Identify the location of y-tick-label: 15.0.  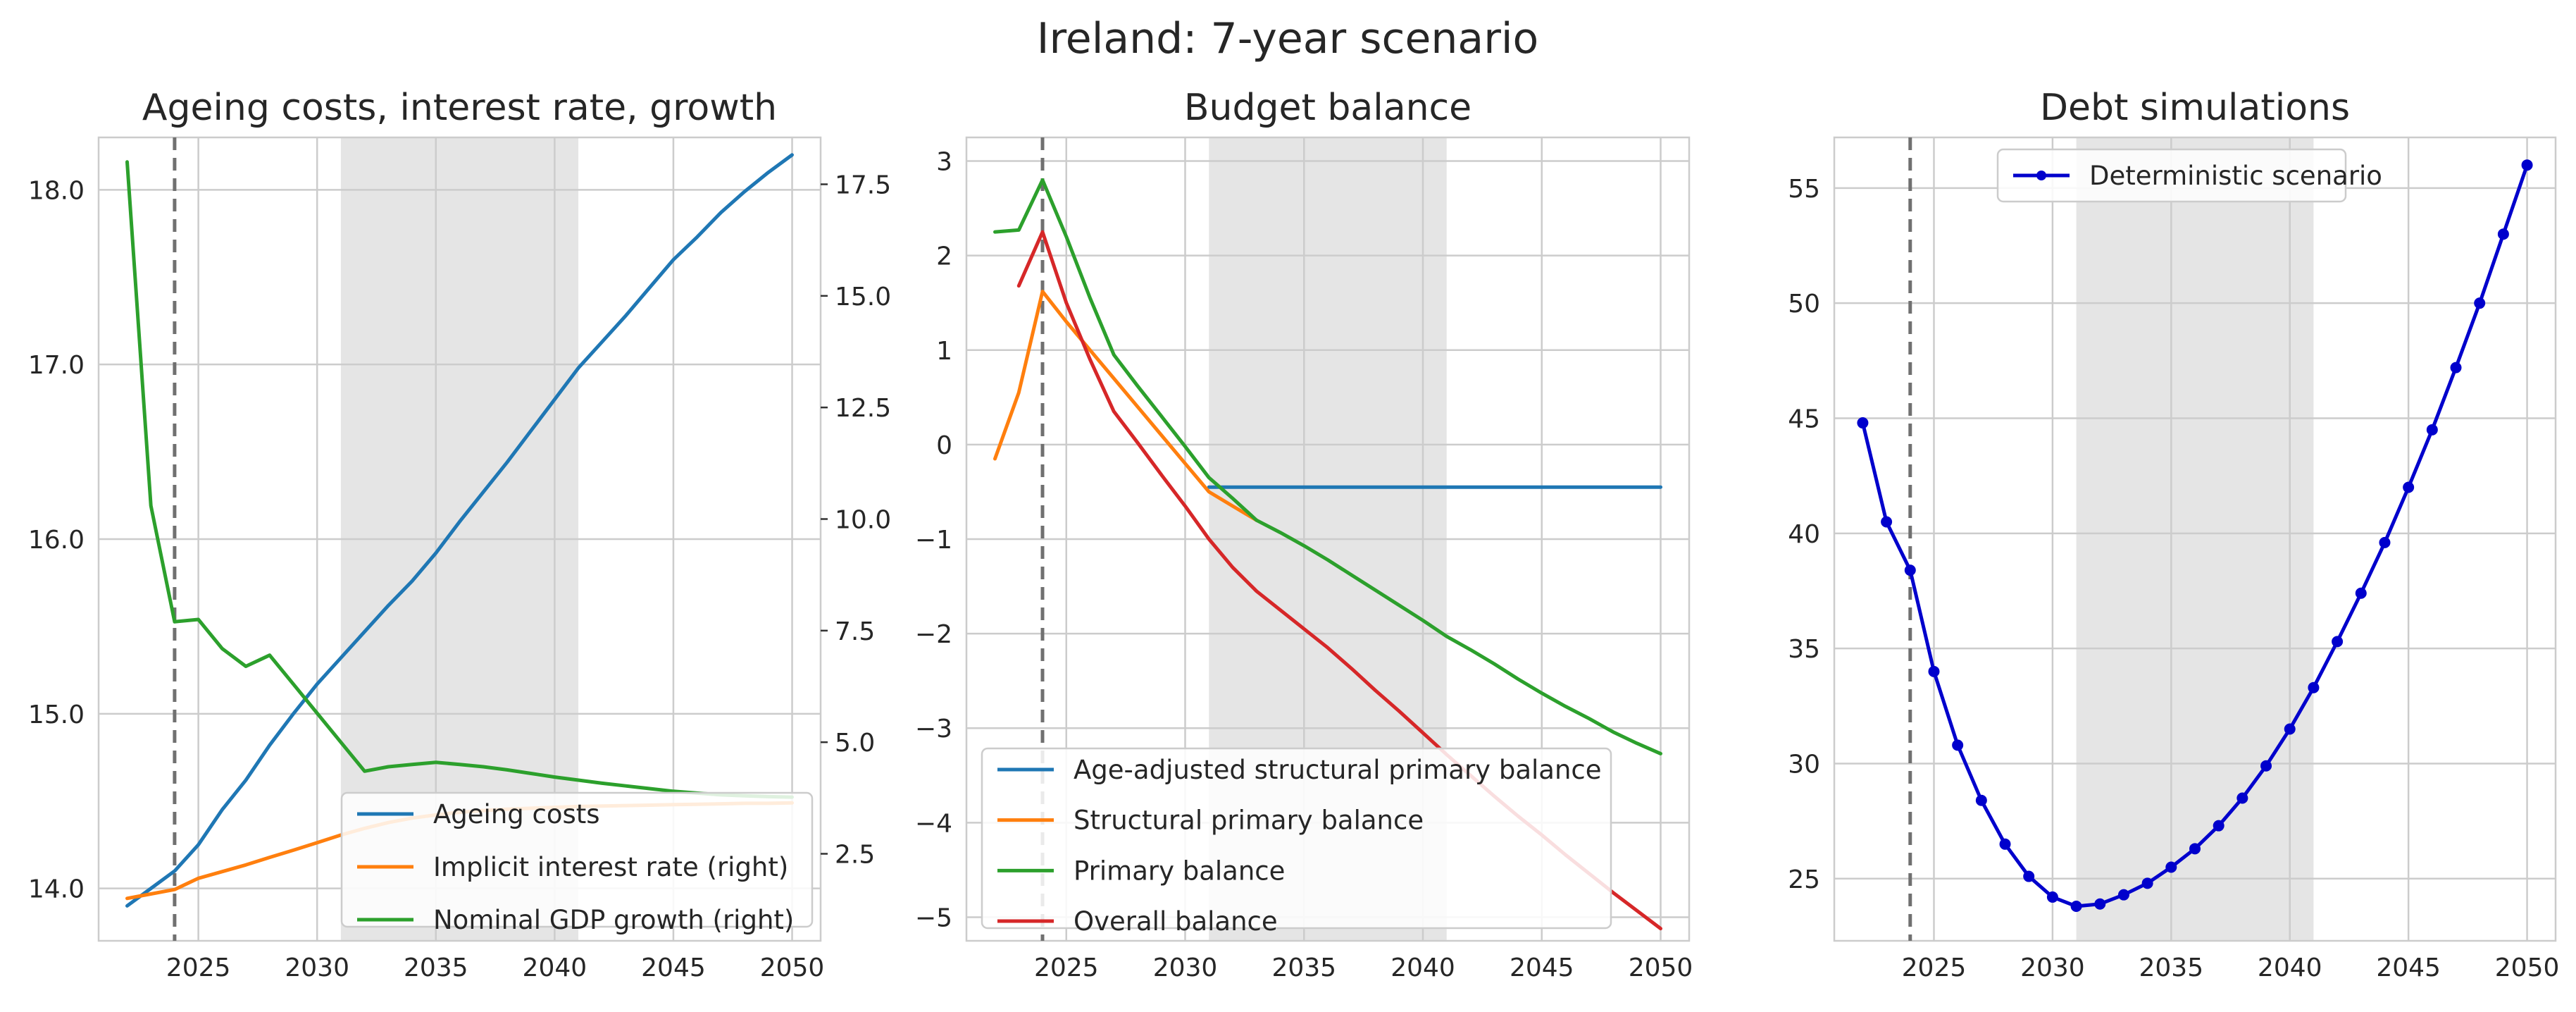
(56, 715).